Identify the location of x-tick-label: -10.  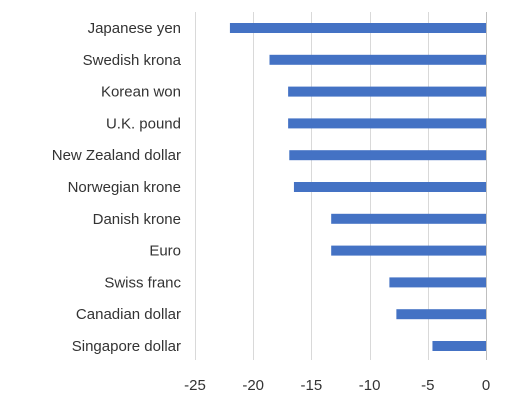
(370, 385).